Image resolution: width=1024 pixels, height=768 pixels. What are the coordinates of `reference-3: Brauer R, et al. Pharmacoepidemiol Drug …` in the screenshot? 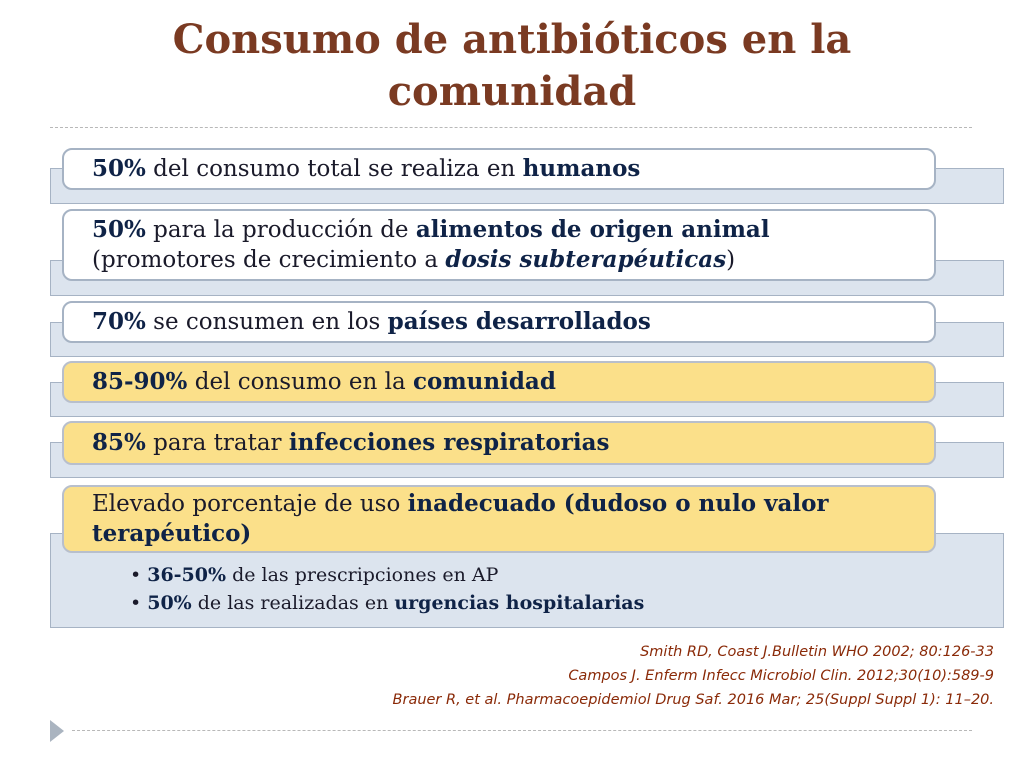 It's located at (693, 700).